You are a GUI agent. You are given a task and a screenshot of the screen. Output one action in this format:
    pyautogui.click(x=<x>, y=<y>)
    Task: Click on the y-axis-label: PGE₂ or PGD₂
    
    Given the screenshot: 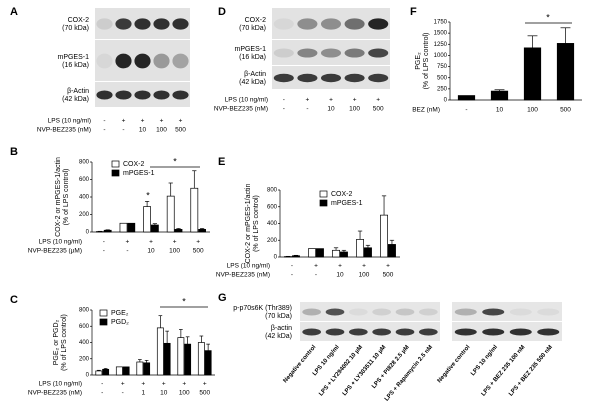 What is the action you would take?
    pyautogui.click(x=56, y=342)
    